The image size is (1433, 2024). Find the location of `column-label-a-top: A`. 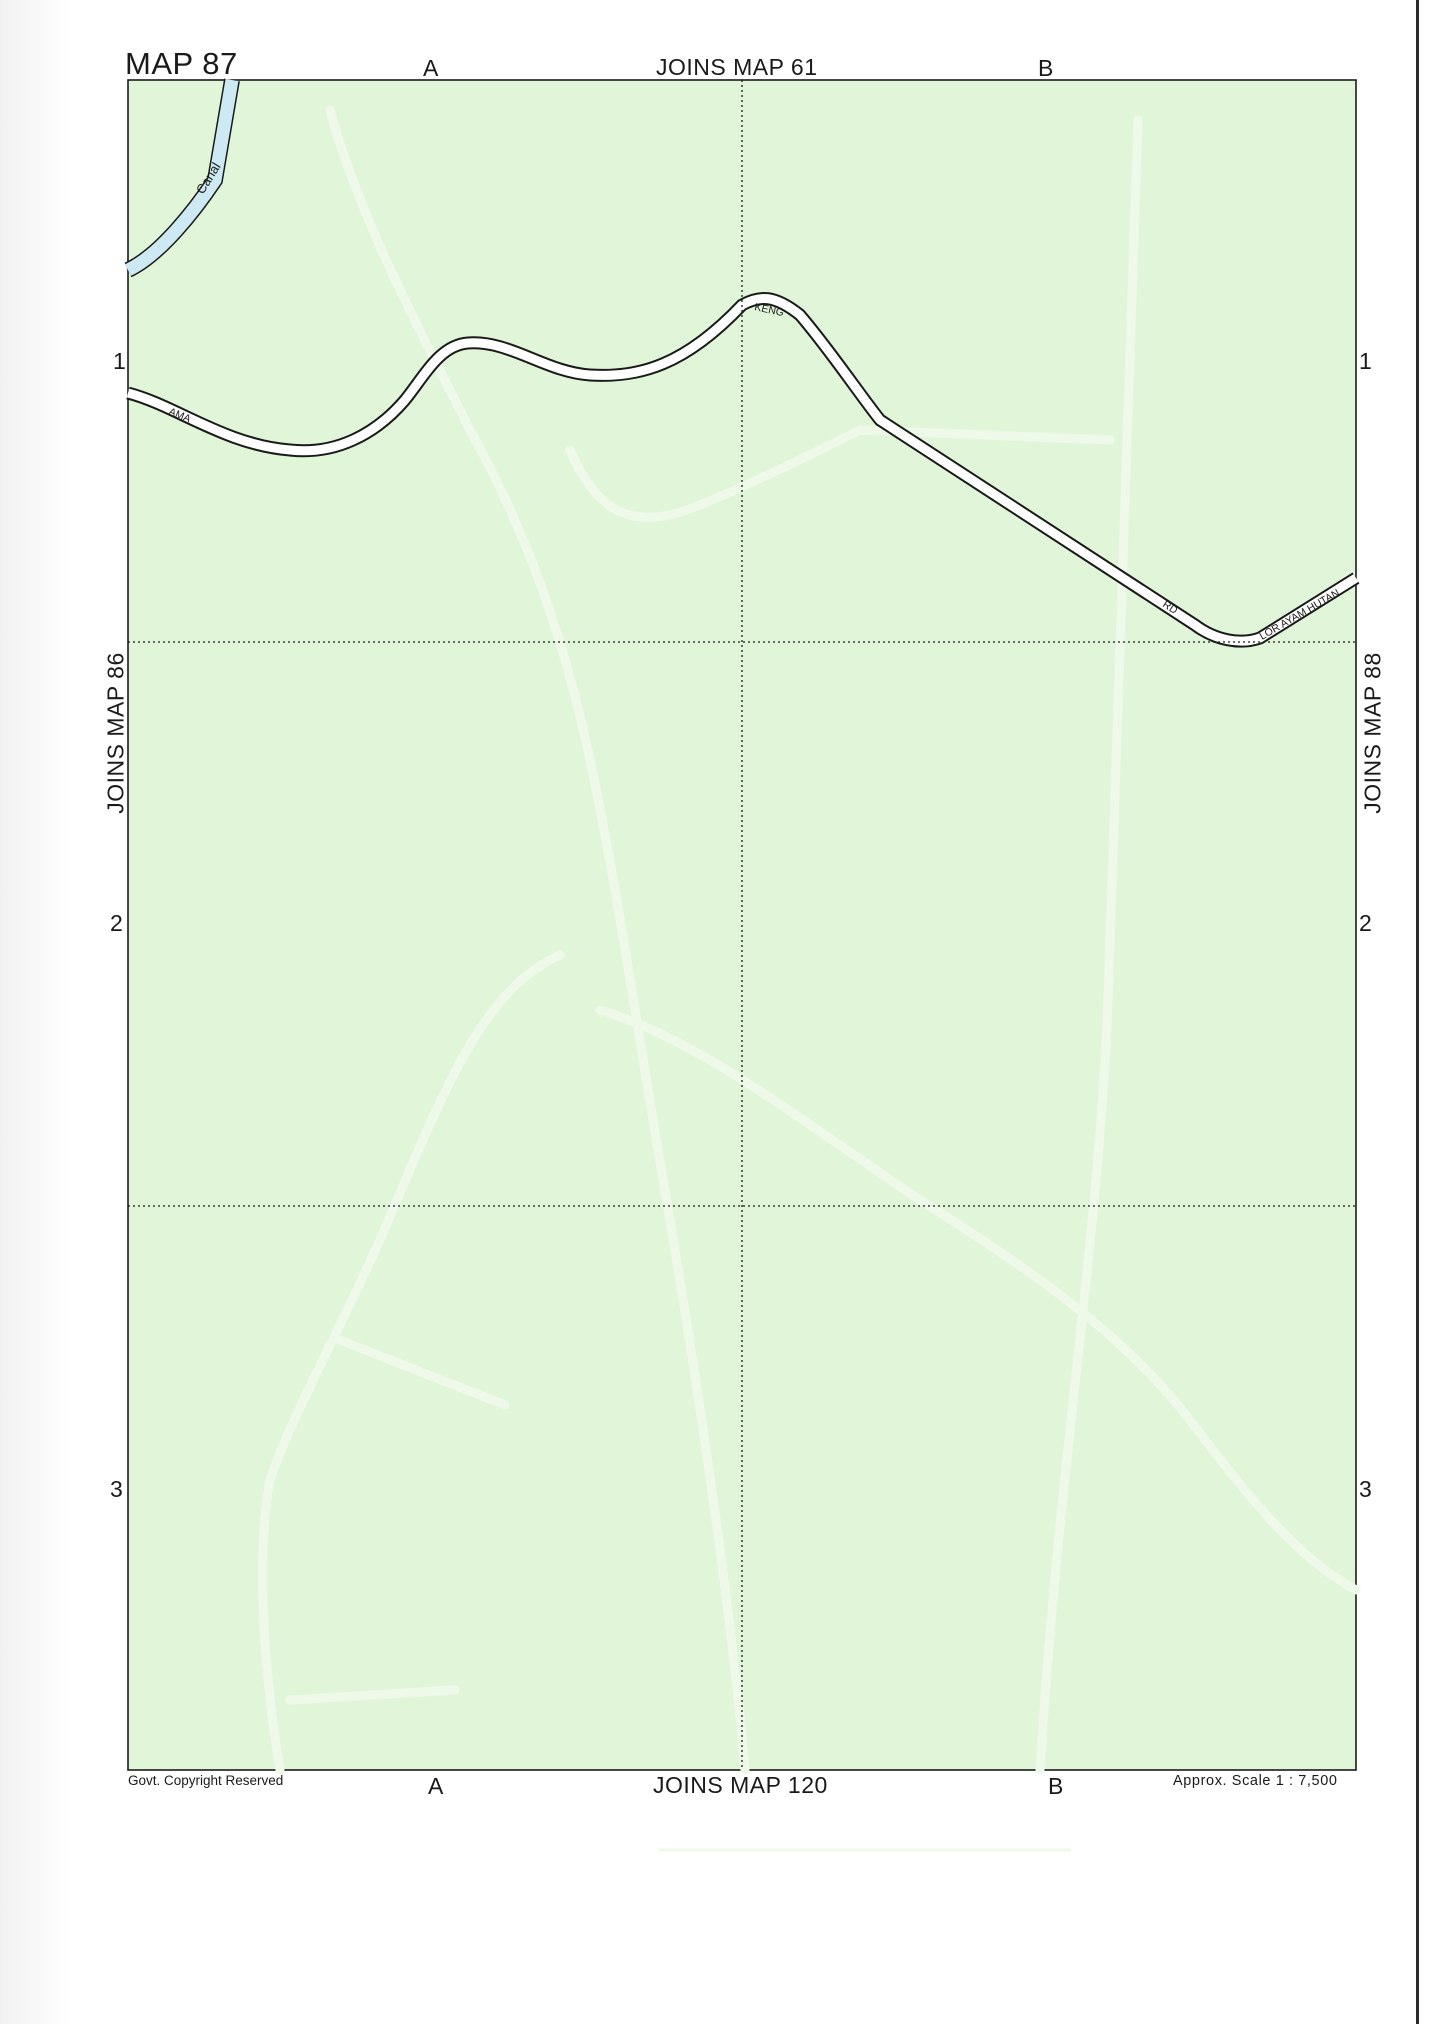

column-label-a-top: A is located at coordinates (431, 68).